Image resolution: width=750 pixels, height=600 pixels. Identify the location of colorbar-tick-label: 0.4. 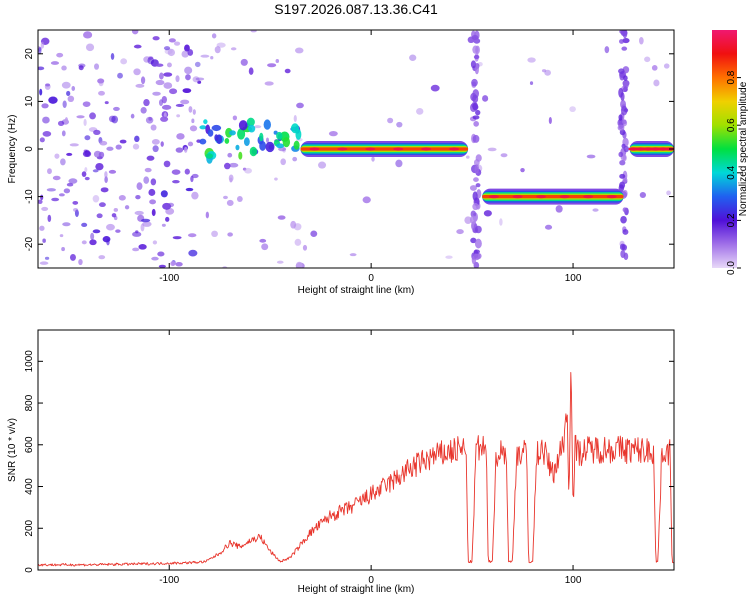
(731, 172).